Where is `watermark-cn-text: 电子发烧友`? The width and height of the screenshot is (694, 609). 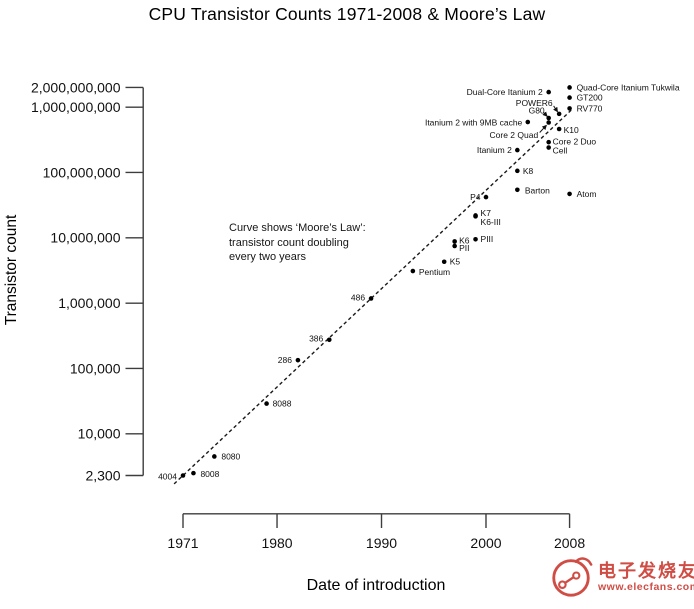 watermark-cn-text: 电子发烧友 is located at coordinates (646, 570).